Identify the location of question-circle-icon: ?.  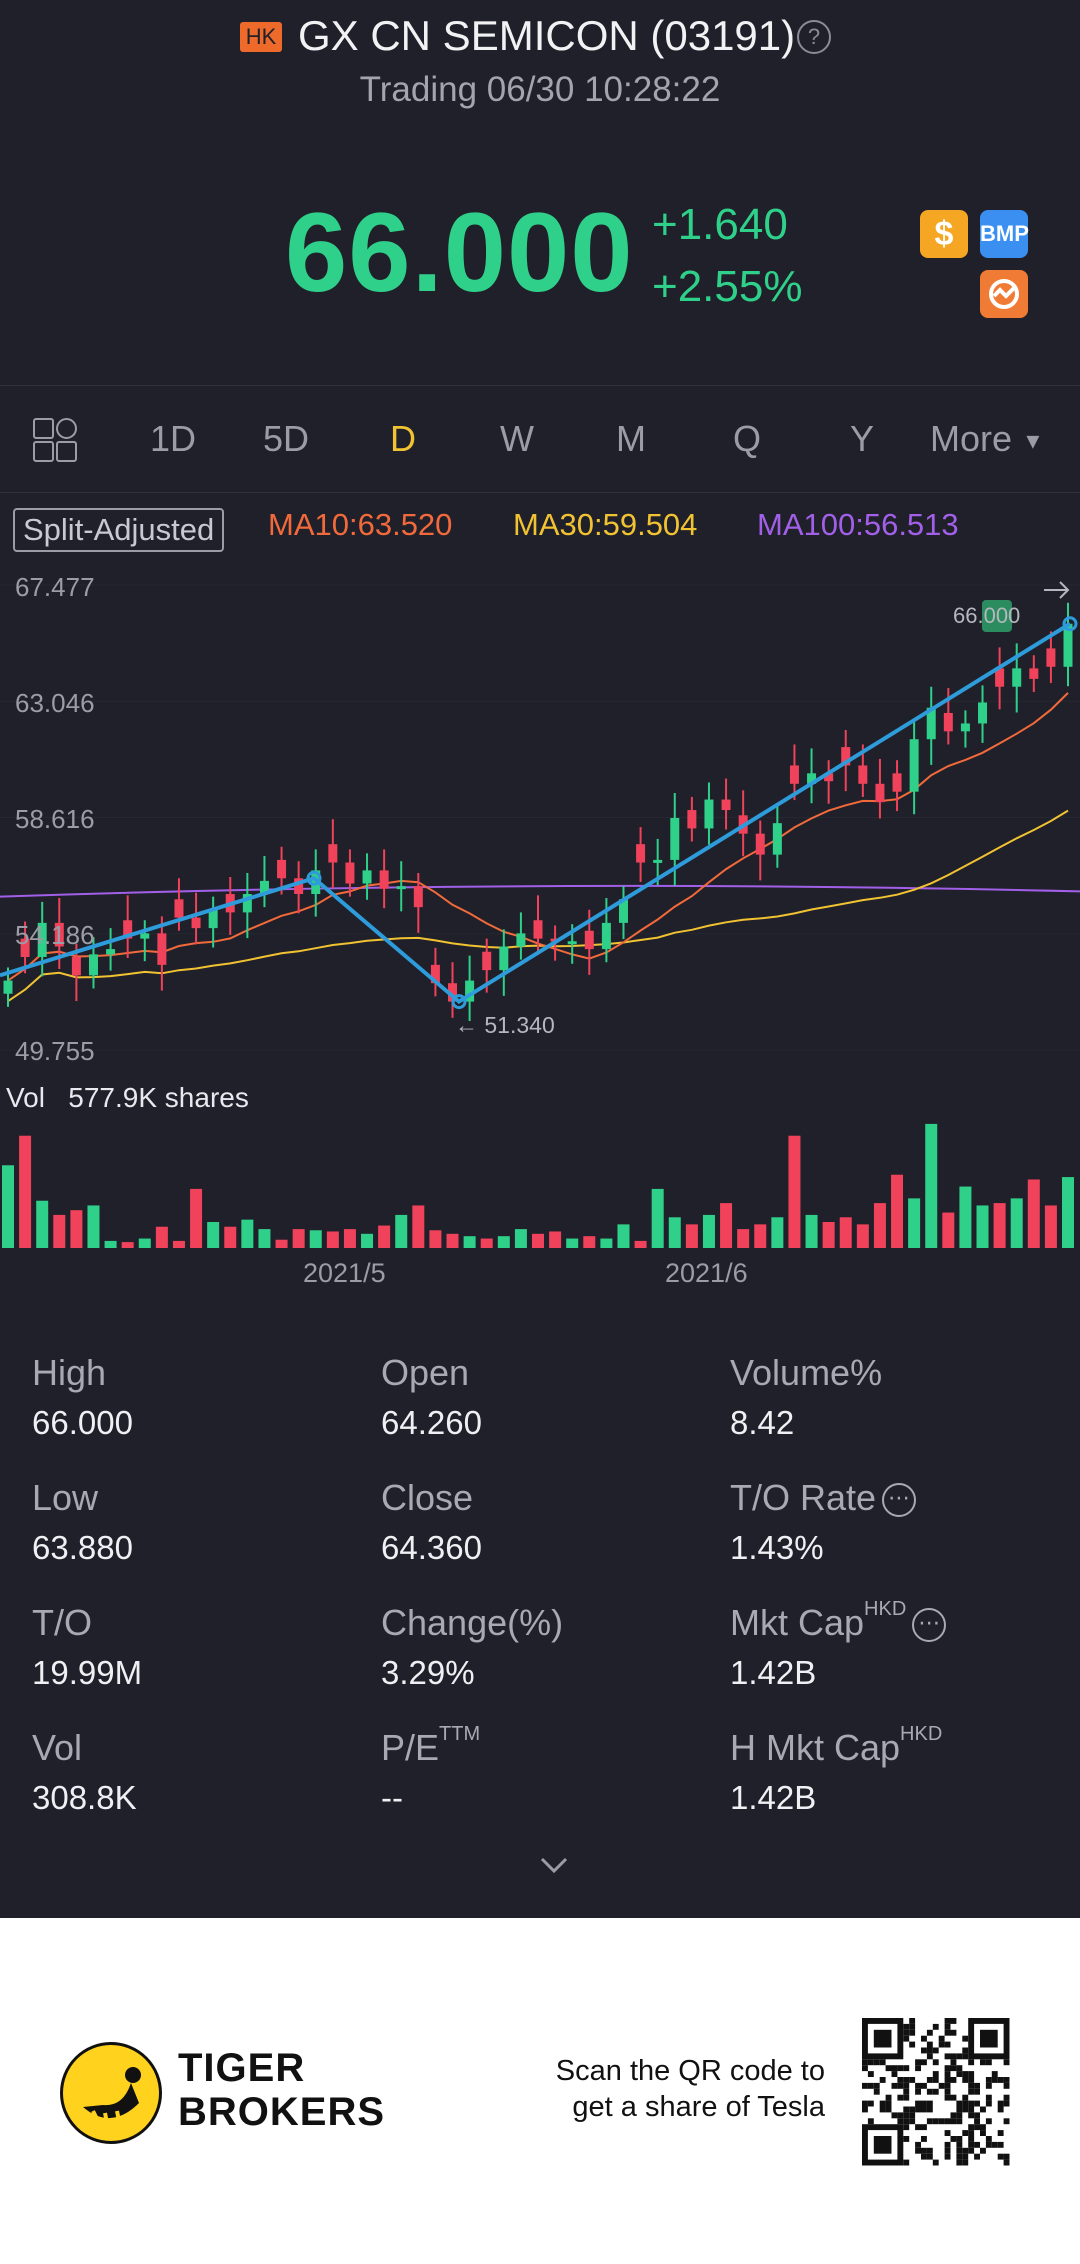
(814, 37).